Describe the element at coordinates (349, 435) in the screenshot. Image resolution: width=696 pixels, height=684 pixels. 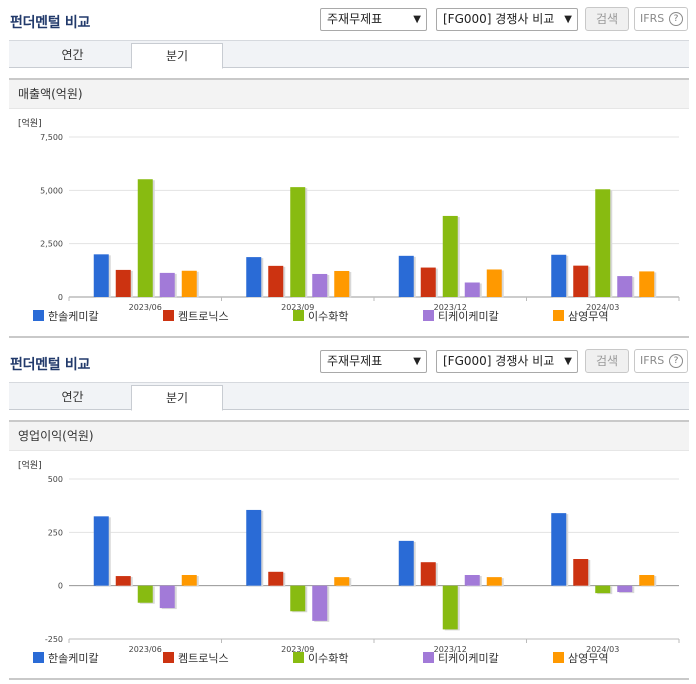
I see `chart-title: 영업이익(억원)` at that location.